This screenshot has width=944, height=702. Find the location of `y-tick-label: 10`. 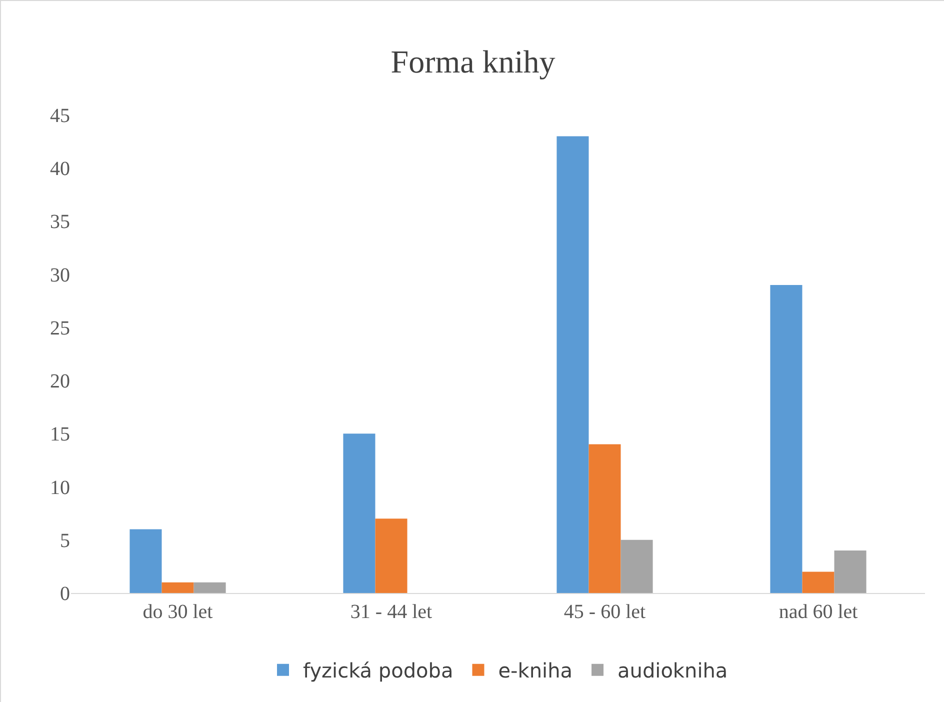

y-tick-label: 10 is located at coordinates (60, 487).